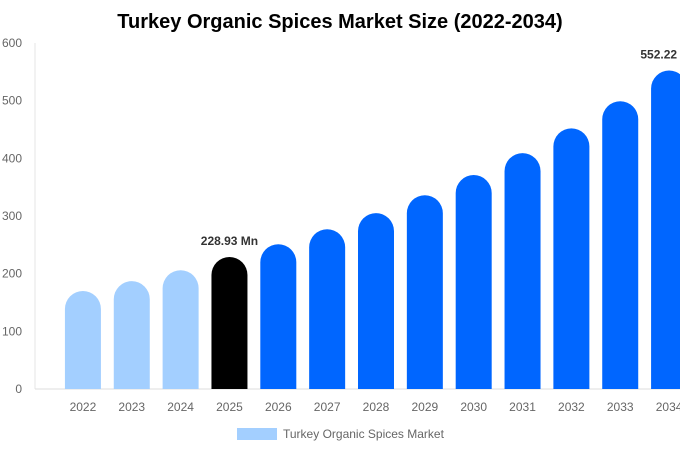 The width and height of the screenshot is (680, 455). Describe the element at coordinates (229, 407) in the screenshot. I see `x-tick-label: 2025` at that location.